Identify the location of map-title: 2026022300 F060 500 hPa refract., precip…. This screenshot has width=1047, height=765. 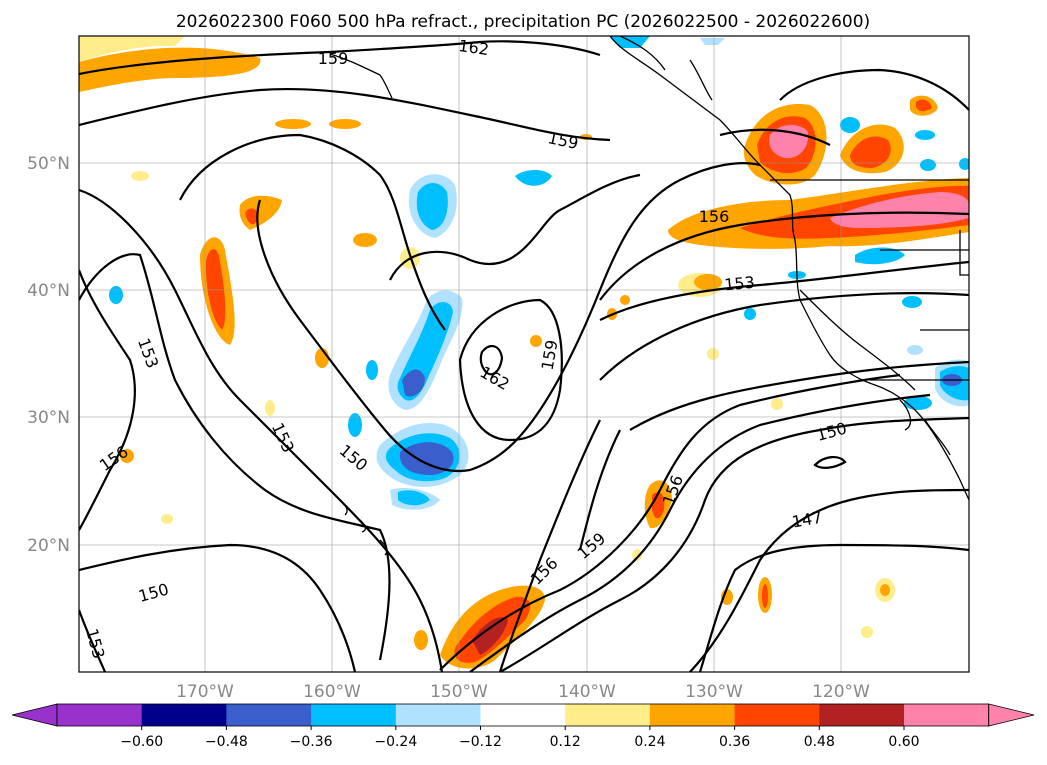
(523, 22).